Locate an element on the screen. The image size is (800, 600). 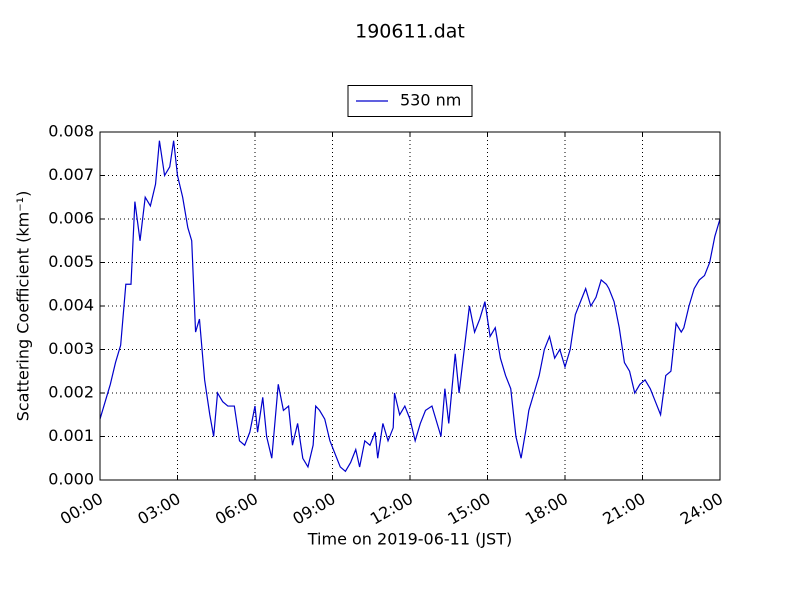
y-tick-label: 0.002 is located at coordinates (71, 392).